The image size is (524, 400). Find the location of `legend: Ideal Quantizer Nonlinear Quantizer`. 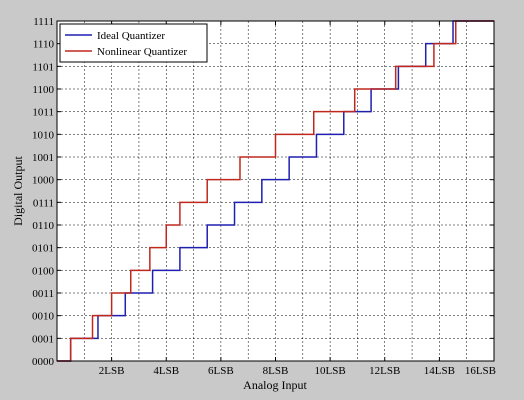

legend: Ideal Quantizer Nonlinear Quantizer is located at coordinates (133, 43).